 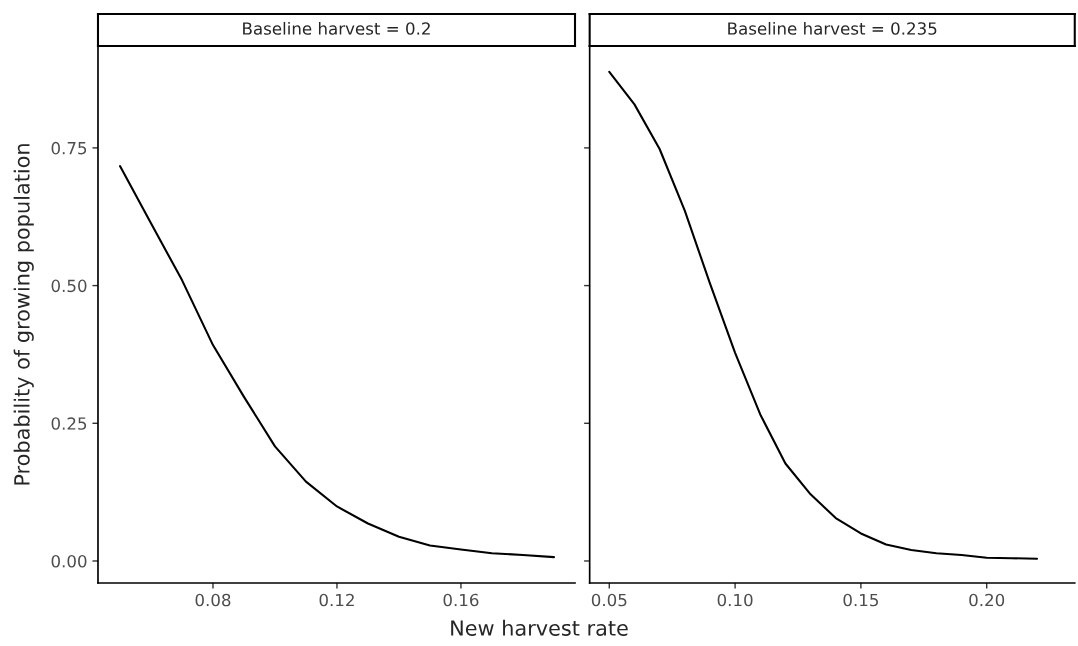 What do you see at coordinates (987, 600) in the screenshot?
I see `x-tick-label: 0.20` at bounding box center [987, 600].